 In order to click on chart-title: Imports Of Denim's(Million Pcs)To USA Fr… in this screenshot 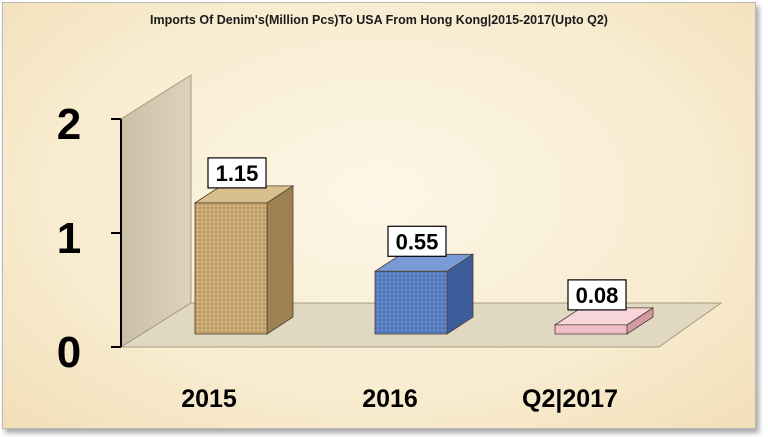, I will do `click(379, 20)`.